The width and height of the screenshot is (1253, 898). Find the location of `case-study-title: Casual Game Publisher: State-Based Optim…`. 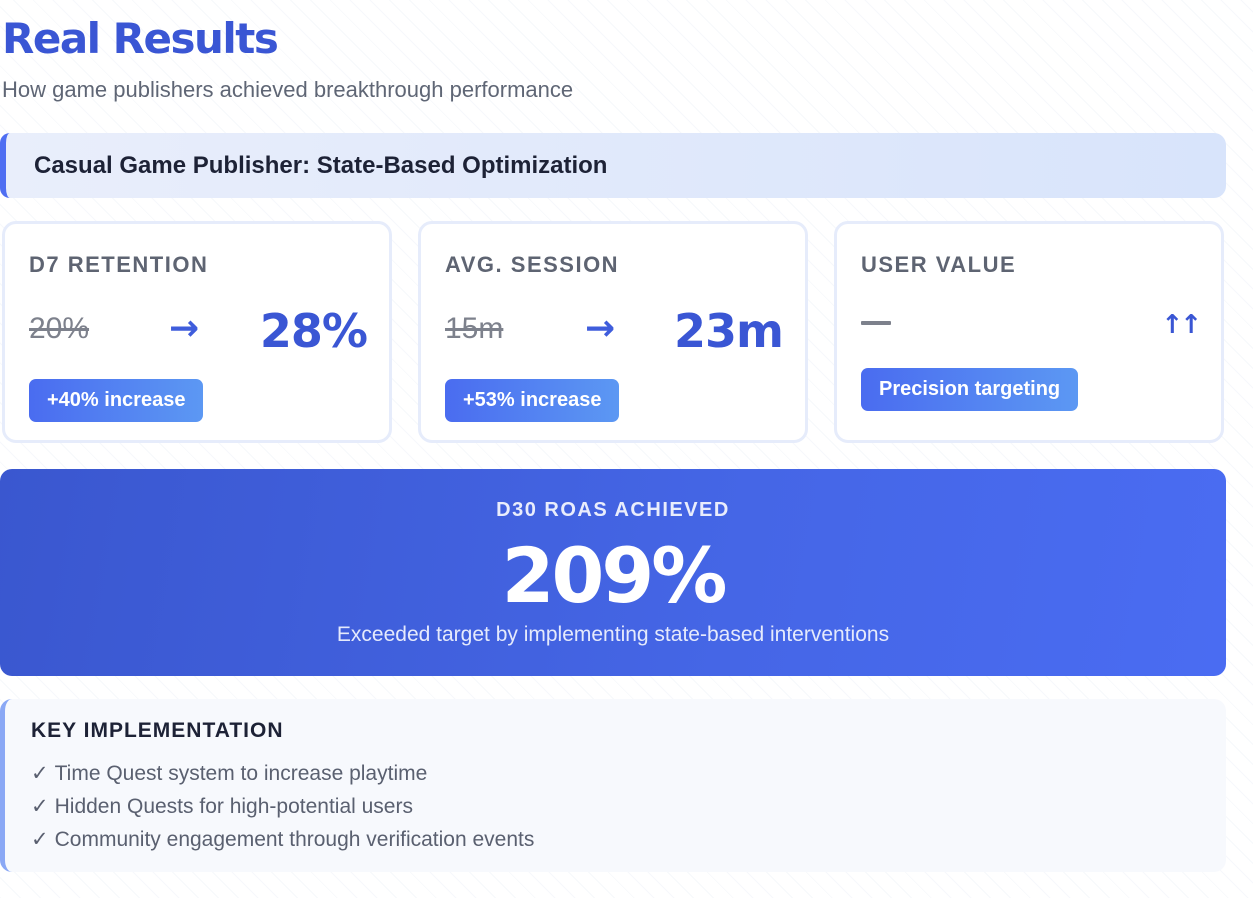

case-study-title: Casual Game Publisher: State-Based Optim… is located at coordinates (321, 165).